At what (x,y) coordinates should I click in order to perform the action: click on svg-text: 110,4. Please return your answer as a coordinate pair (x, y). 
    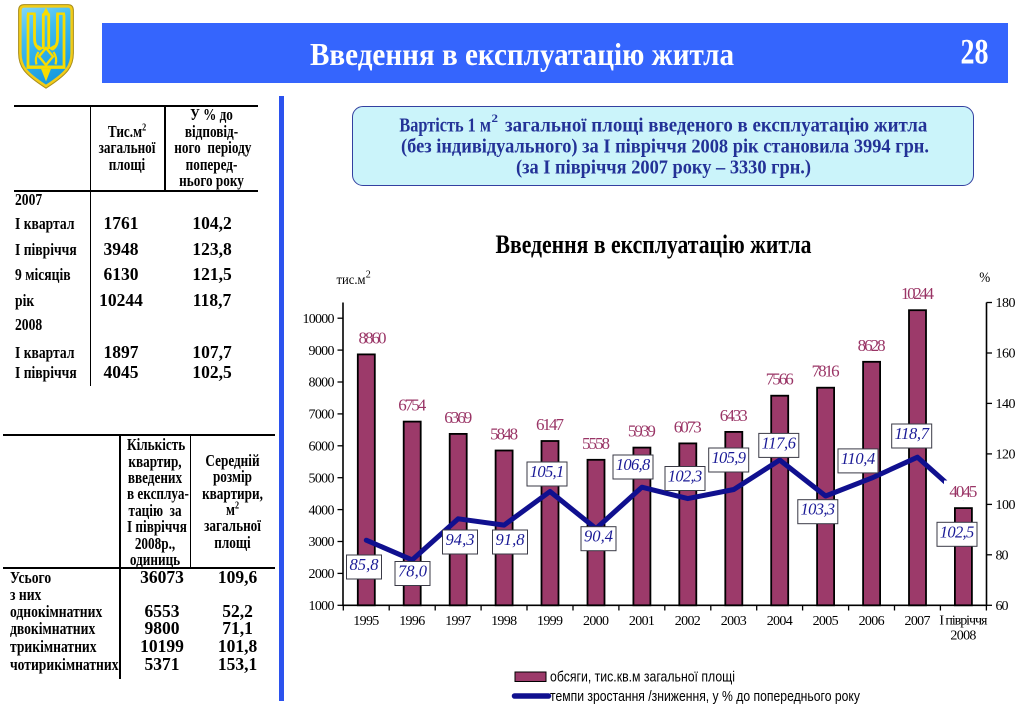
    Looking at the image, I should click on (858, 458).